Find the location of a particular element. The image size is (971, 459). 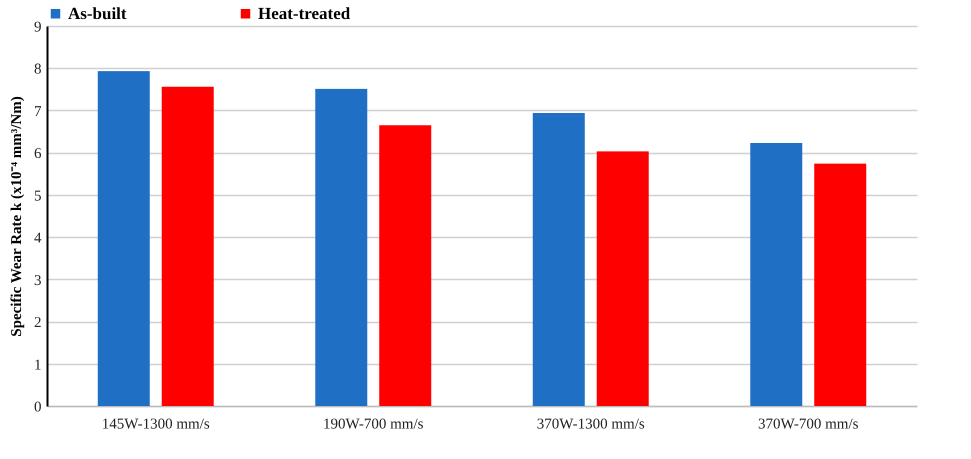

y-axis-title: Specific Wear Rate k (x10⁻⁴ mm³/Nm) is located at coordinates (17, 216).